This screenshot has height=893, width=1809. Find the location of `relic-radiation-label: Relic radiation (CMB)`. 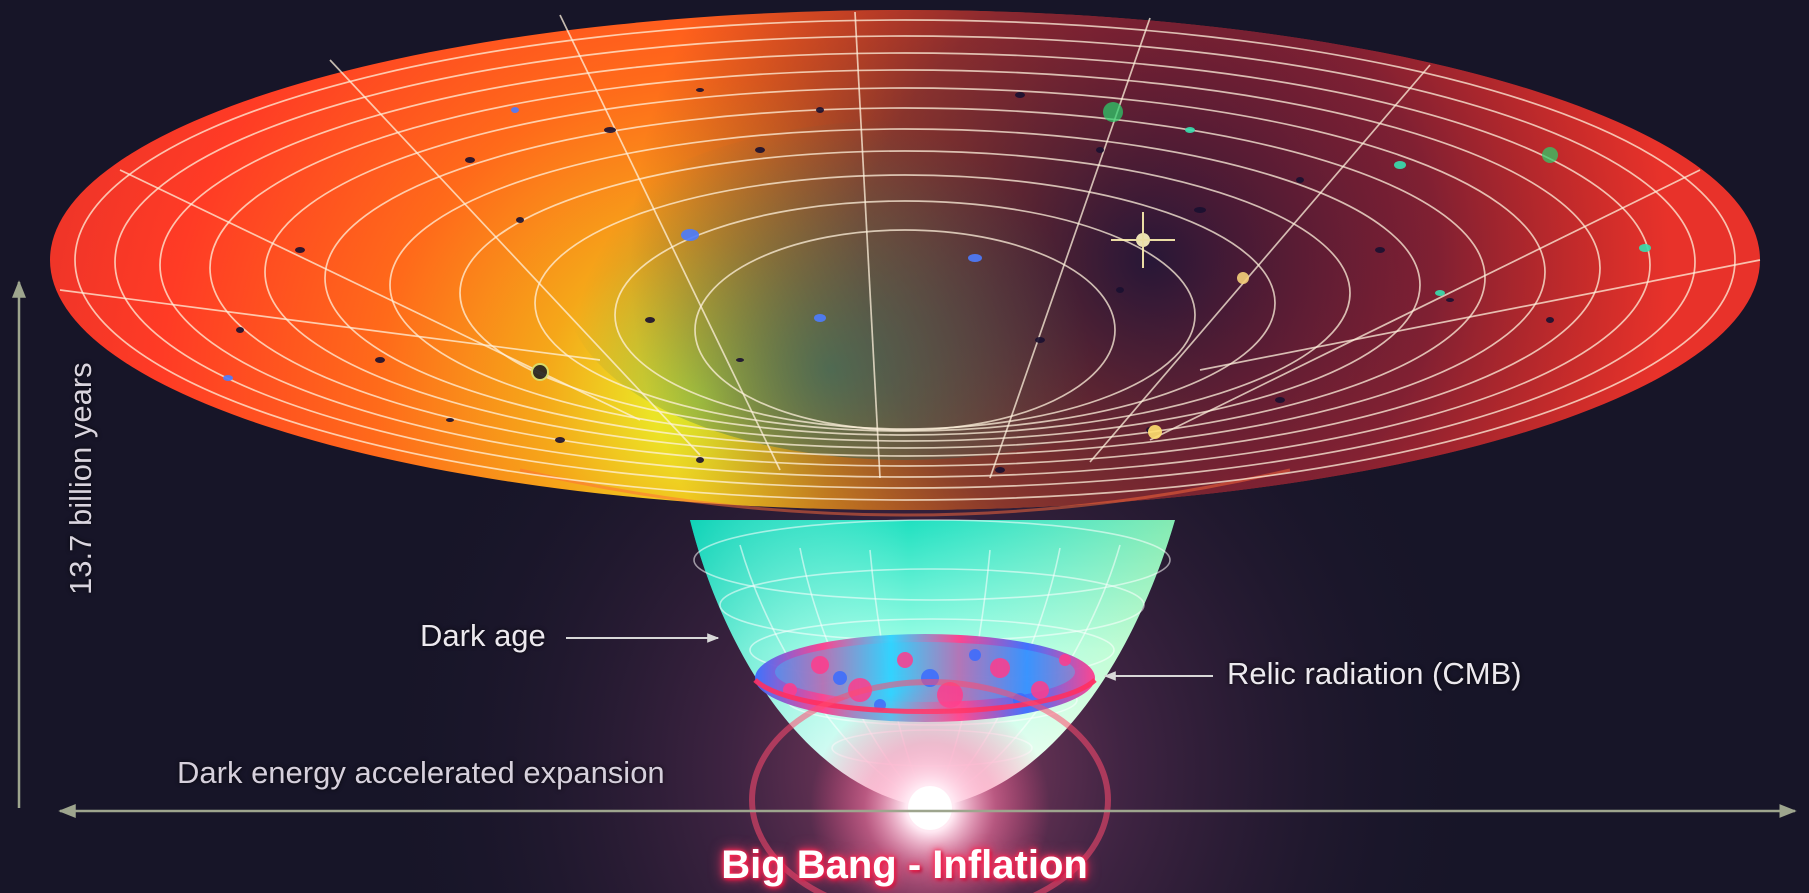

relic-radiation-label: Relic radiation (CMB) is located at coordinates (1374, 673).